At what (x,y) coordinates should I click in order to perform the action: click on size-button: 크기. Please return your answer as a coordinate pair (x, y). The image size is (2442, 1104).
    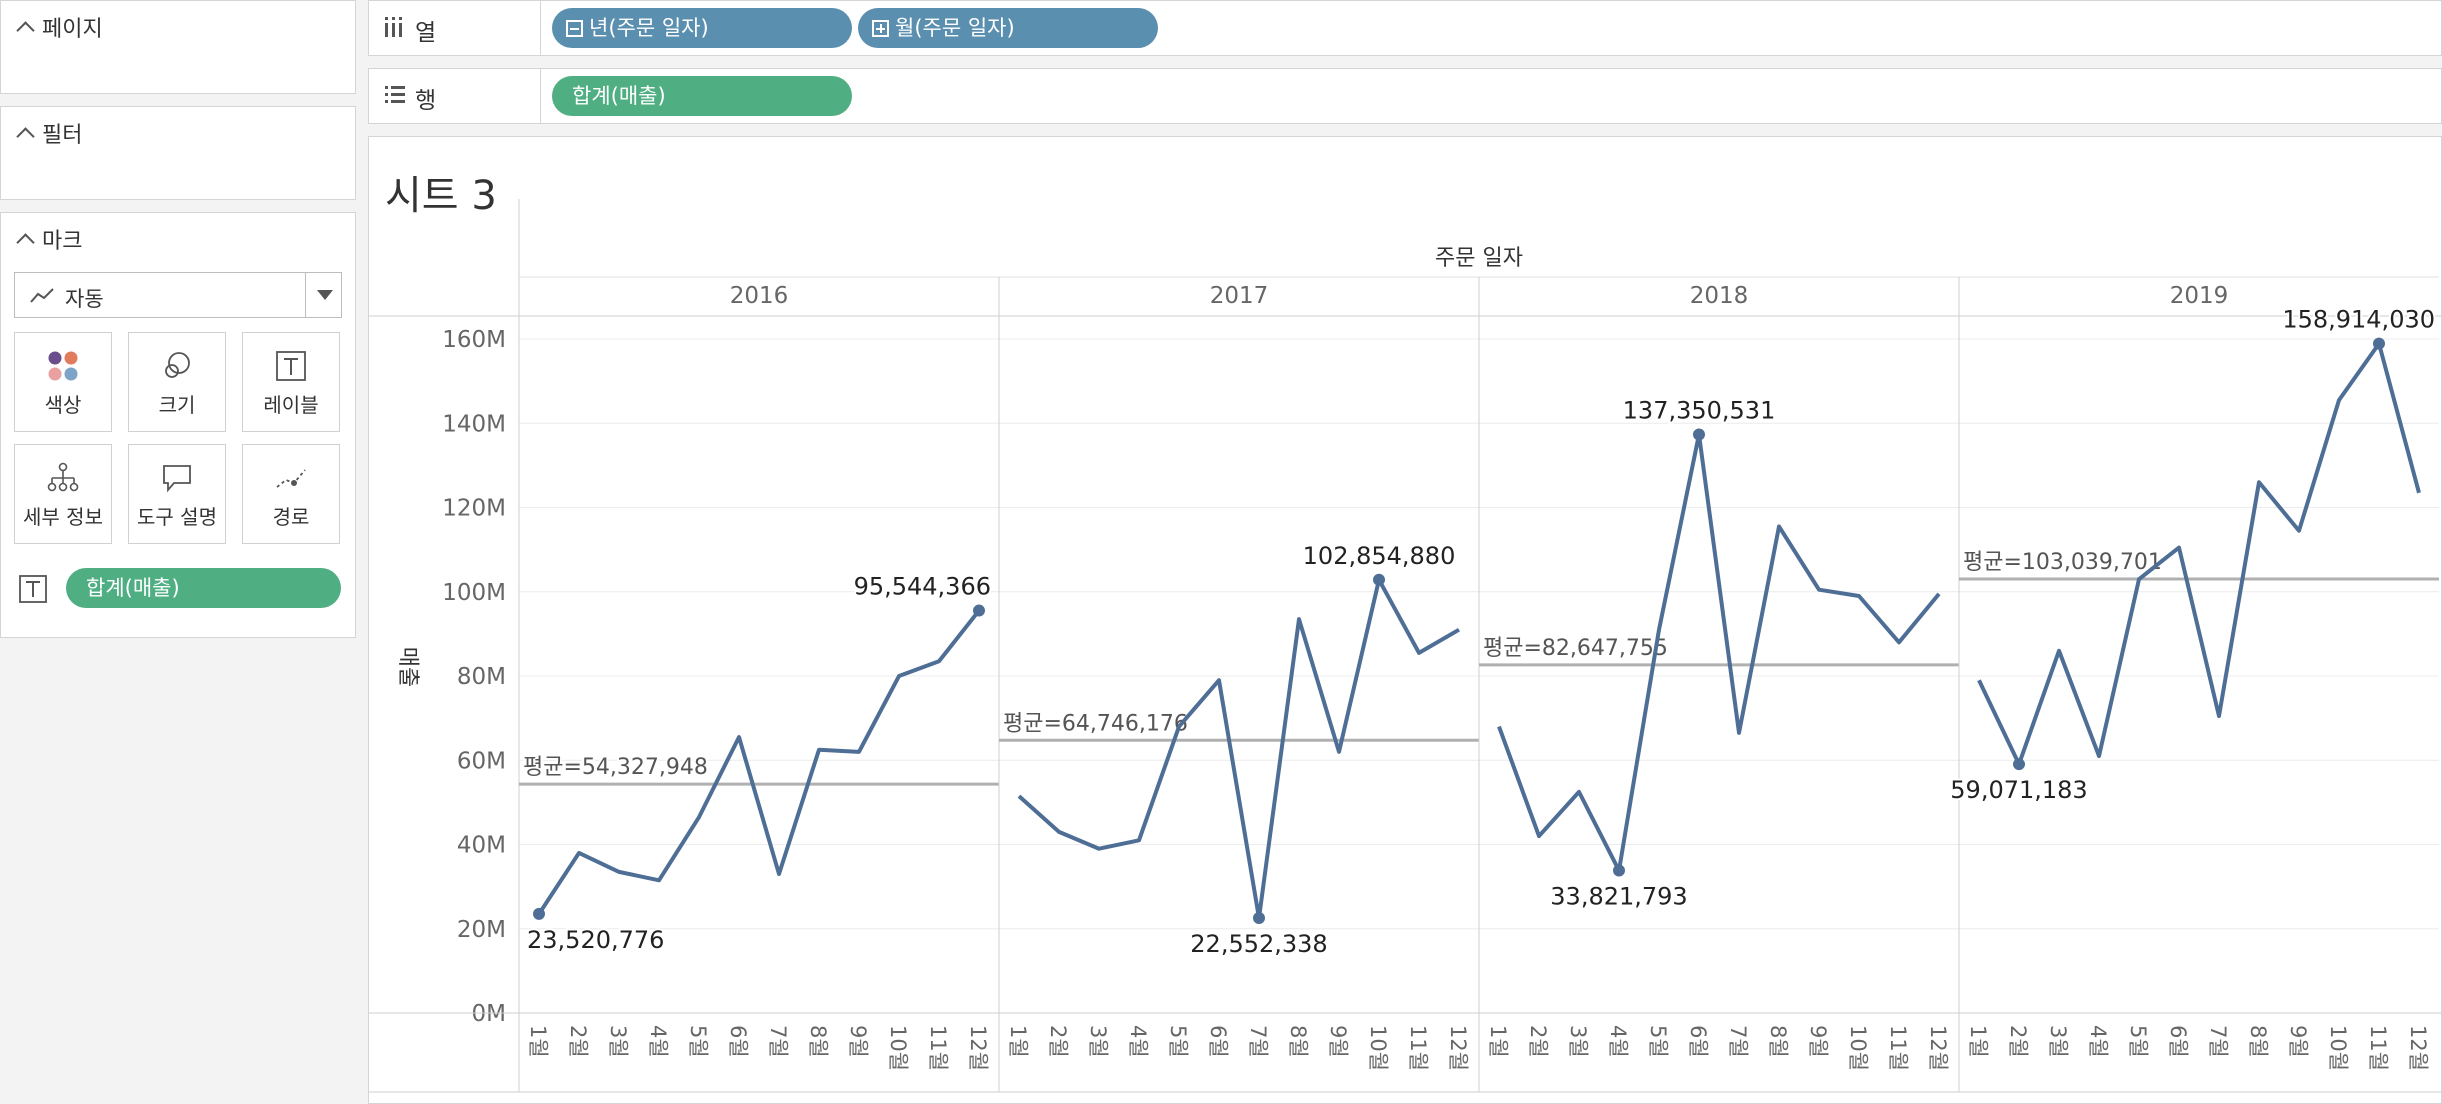
    Looking at the image, I should click on (177, 382).